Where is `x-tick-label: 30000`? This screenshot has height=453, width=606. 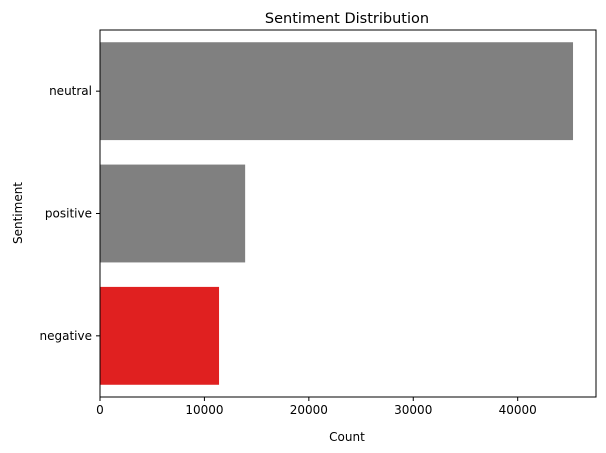 x-tick-label: 30000 is located at coordinates (413, 410).